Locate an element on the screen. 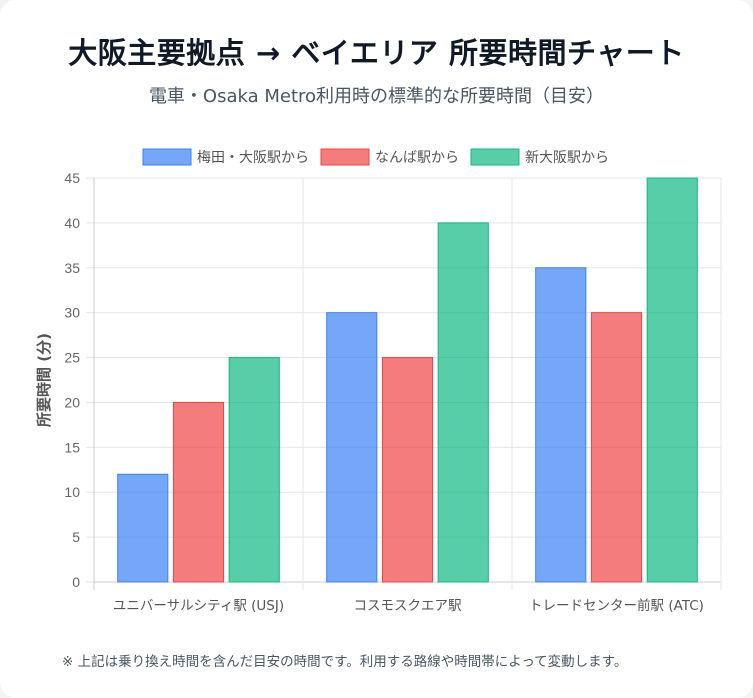  y-tick-label: 30 is located at coordinates (72, 313).